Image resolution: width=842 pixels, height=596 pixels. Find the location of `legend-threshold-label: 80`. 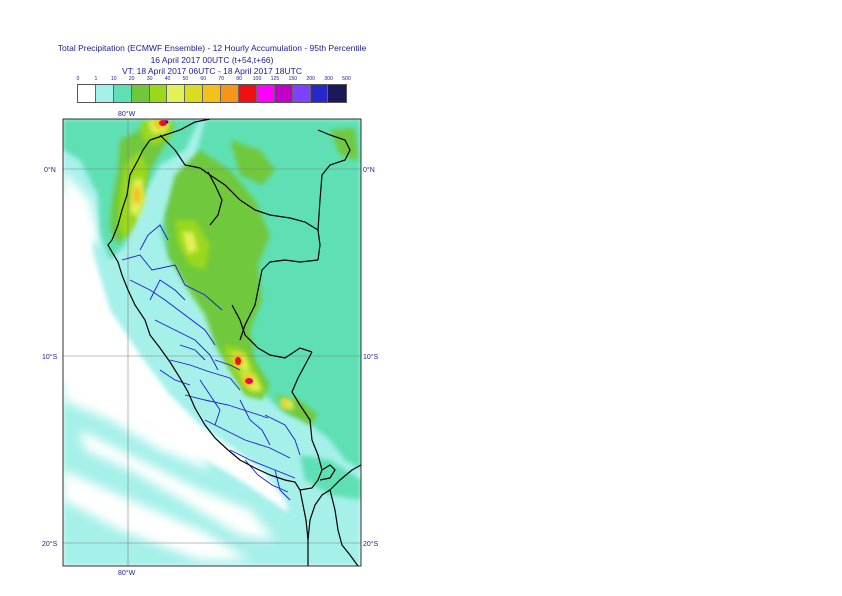

legend-threshold-label: 80 is located at coordinates (239, 79).